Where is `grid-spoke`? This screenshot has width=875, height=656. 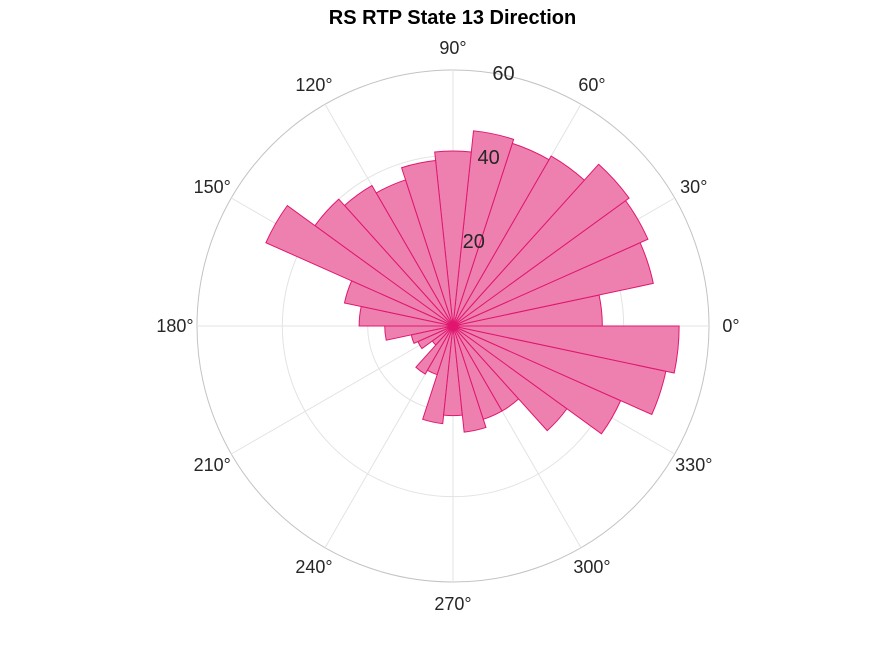
grid-spoke is located at coordinates (342, 390).